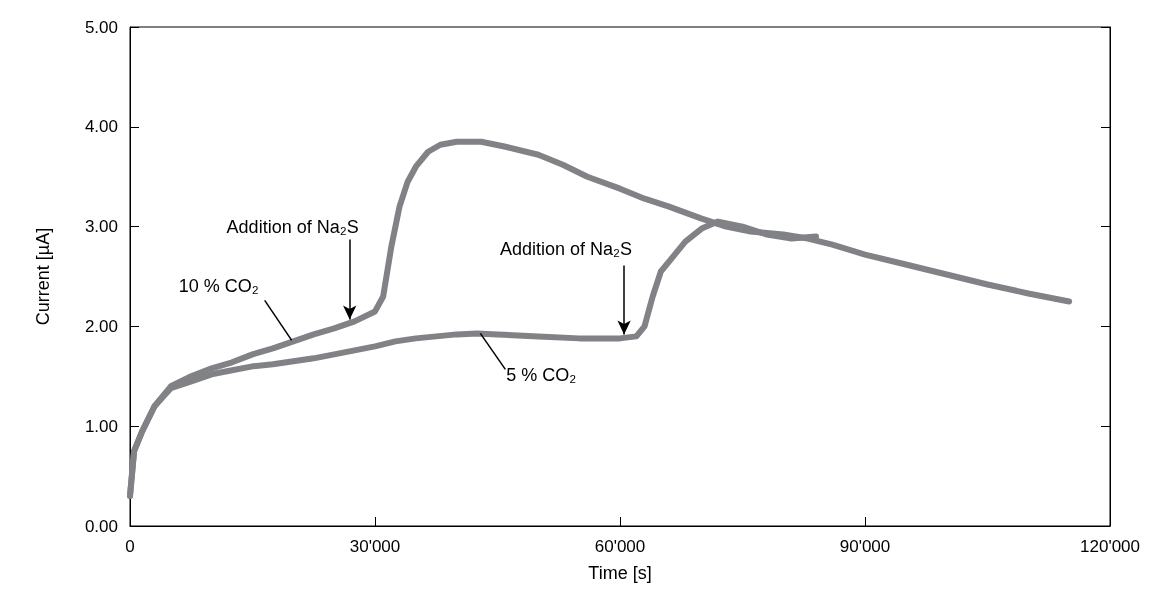  I want to click on y-axis-title: Current [µA], so click(43, 276).